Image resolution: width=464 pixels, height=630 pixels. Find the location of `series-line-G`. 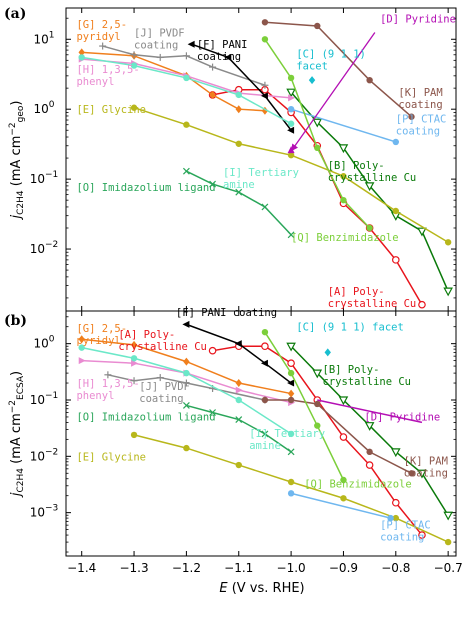

series-line-G is located at coordinates (173, 81).